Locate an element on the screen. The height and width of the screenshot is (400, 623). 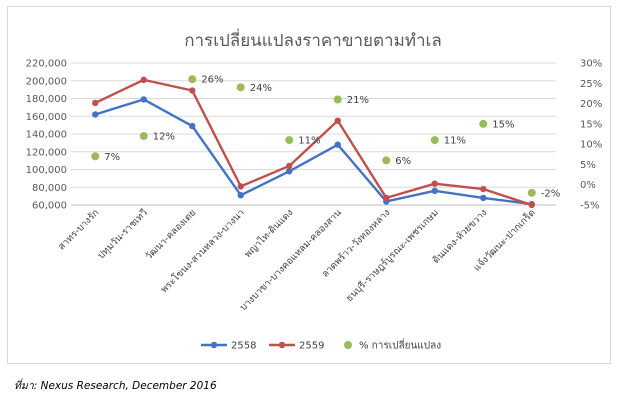
category-label: วัฒนา-คลองเตย is located at coordinates (170, 234).